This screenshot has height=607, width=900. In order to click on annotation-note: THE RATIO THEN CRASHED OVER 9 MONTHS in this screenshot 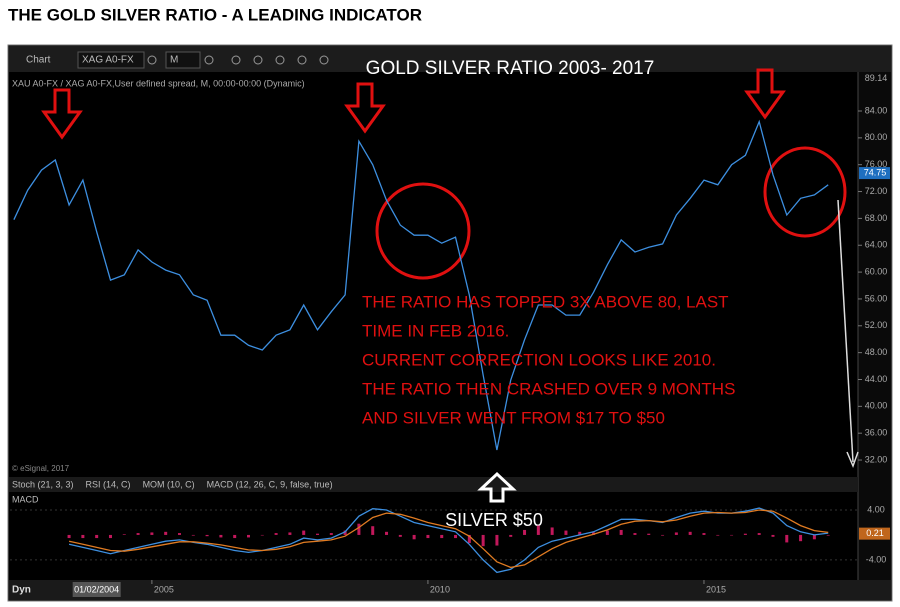, I will do `click(548, 388)`.